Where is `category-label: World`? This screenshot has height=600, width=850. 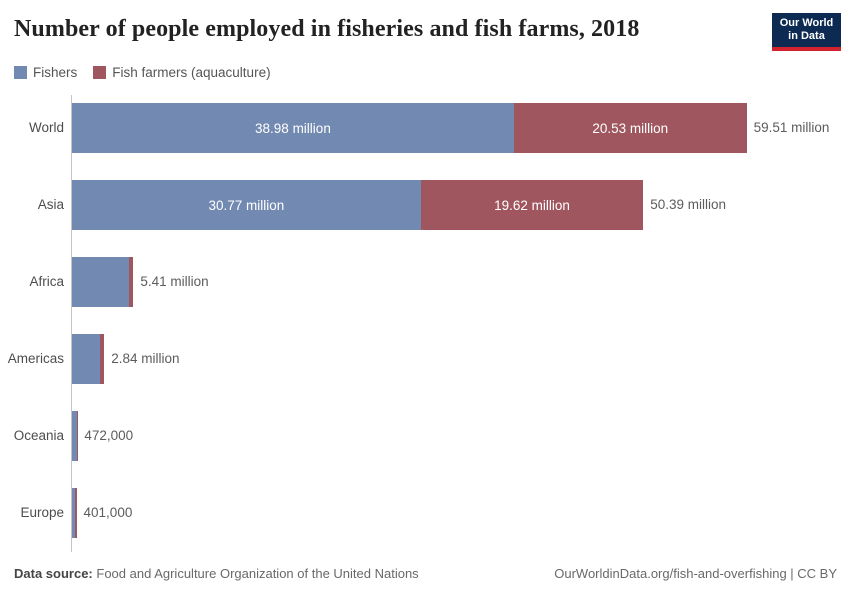
category-label: World is located at coordinates (46, 127).